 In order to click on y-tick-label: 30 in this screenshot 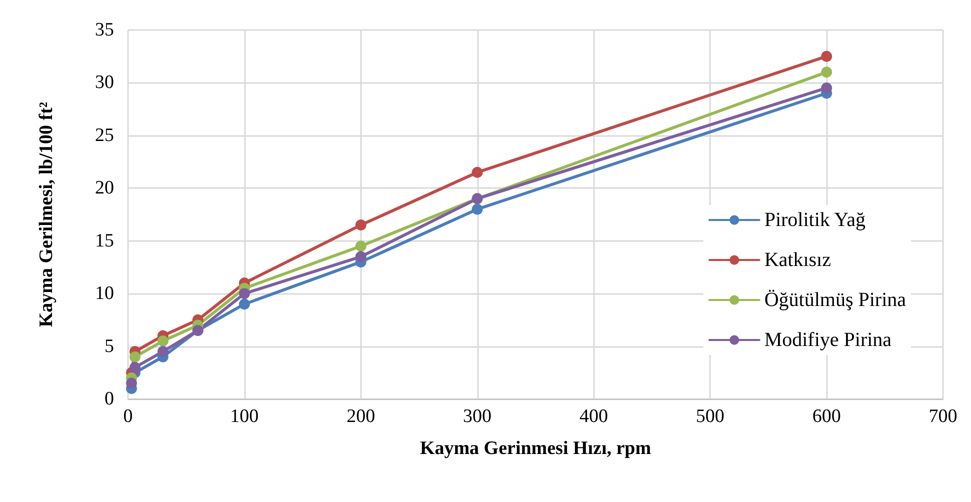, I will do `click(104, 83)`.